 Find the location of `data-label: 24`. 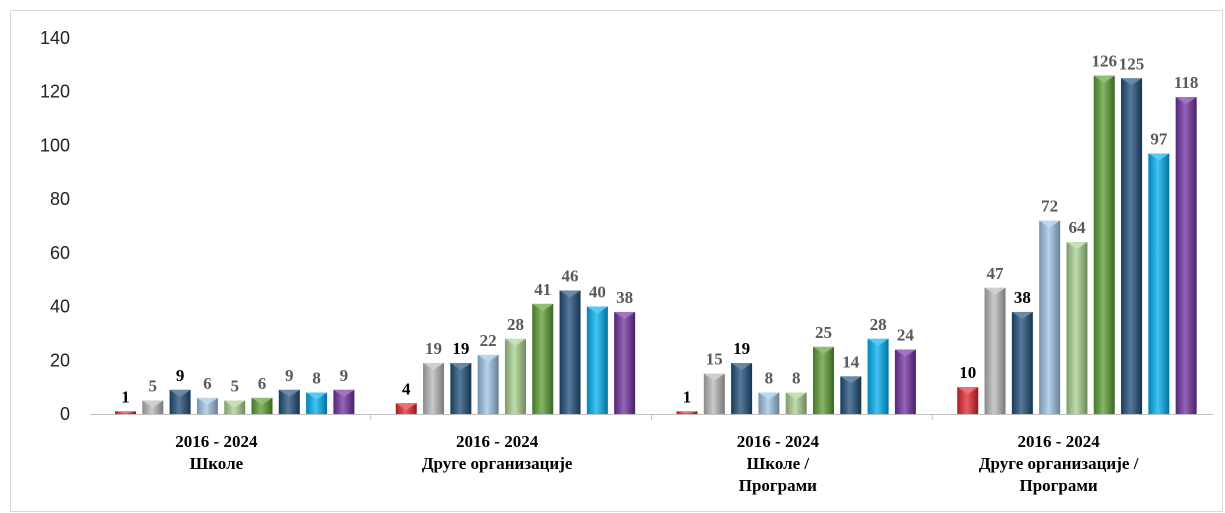

data-label: 24 is located at coordinates (906, 335).